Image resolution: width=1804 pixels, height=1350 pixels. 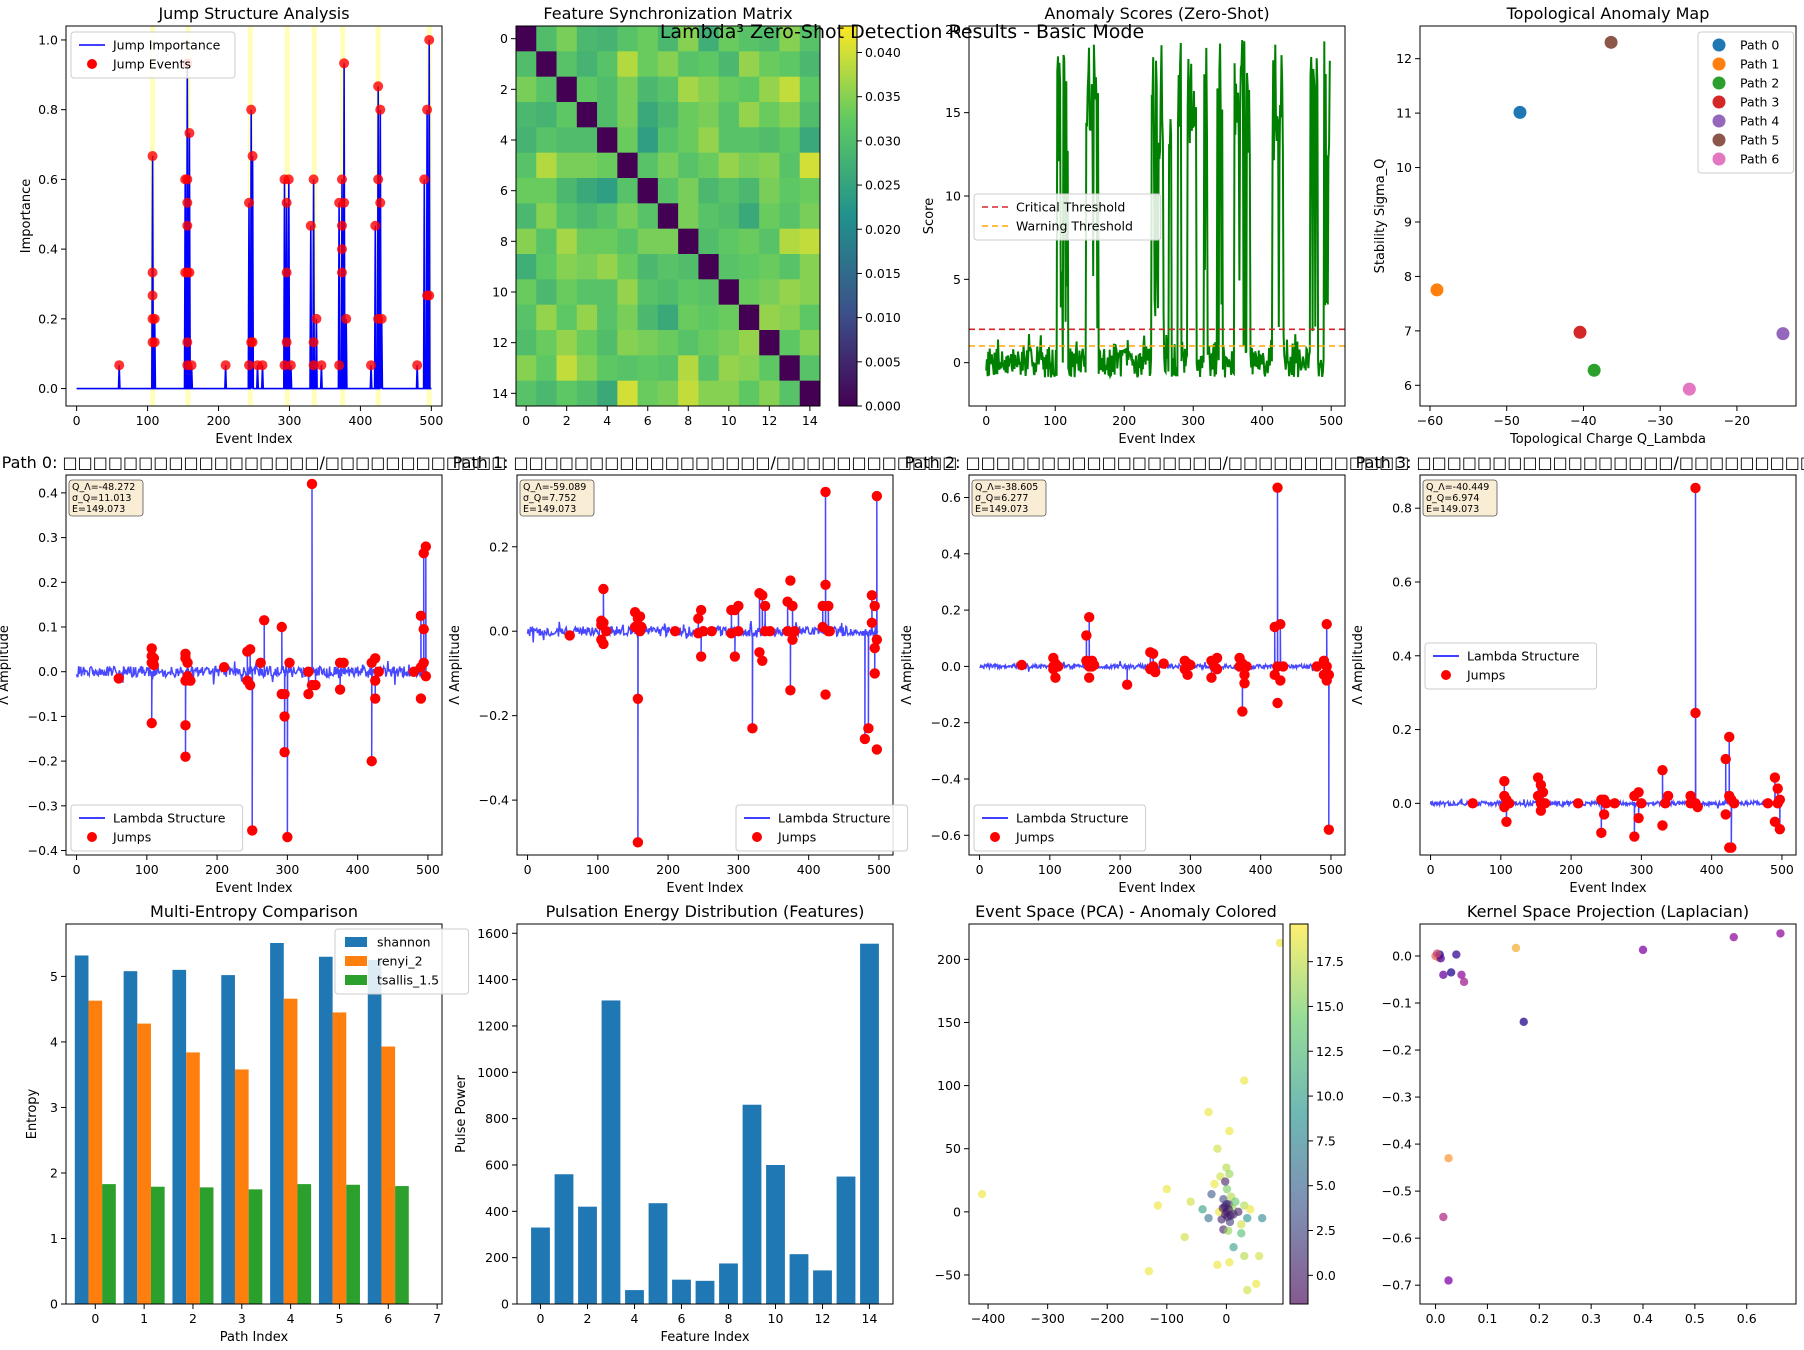 I want to click on path0-ytick-label: 0.1, so click(x=48, y=627).